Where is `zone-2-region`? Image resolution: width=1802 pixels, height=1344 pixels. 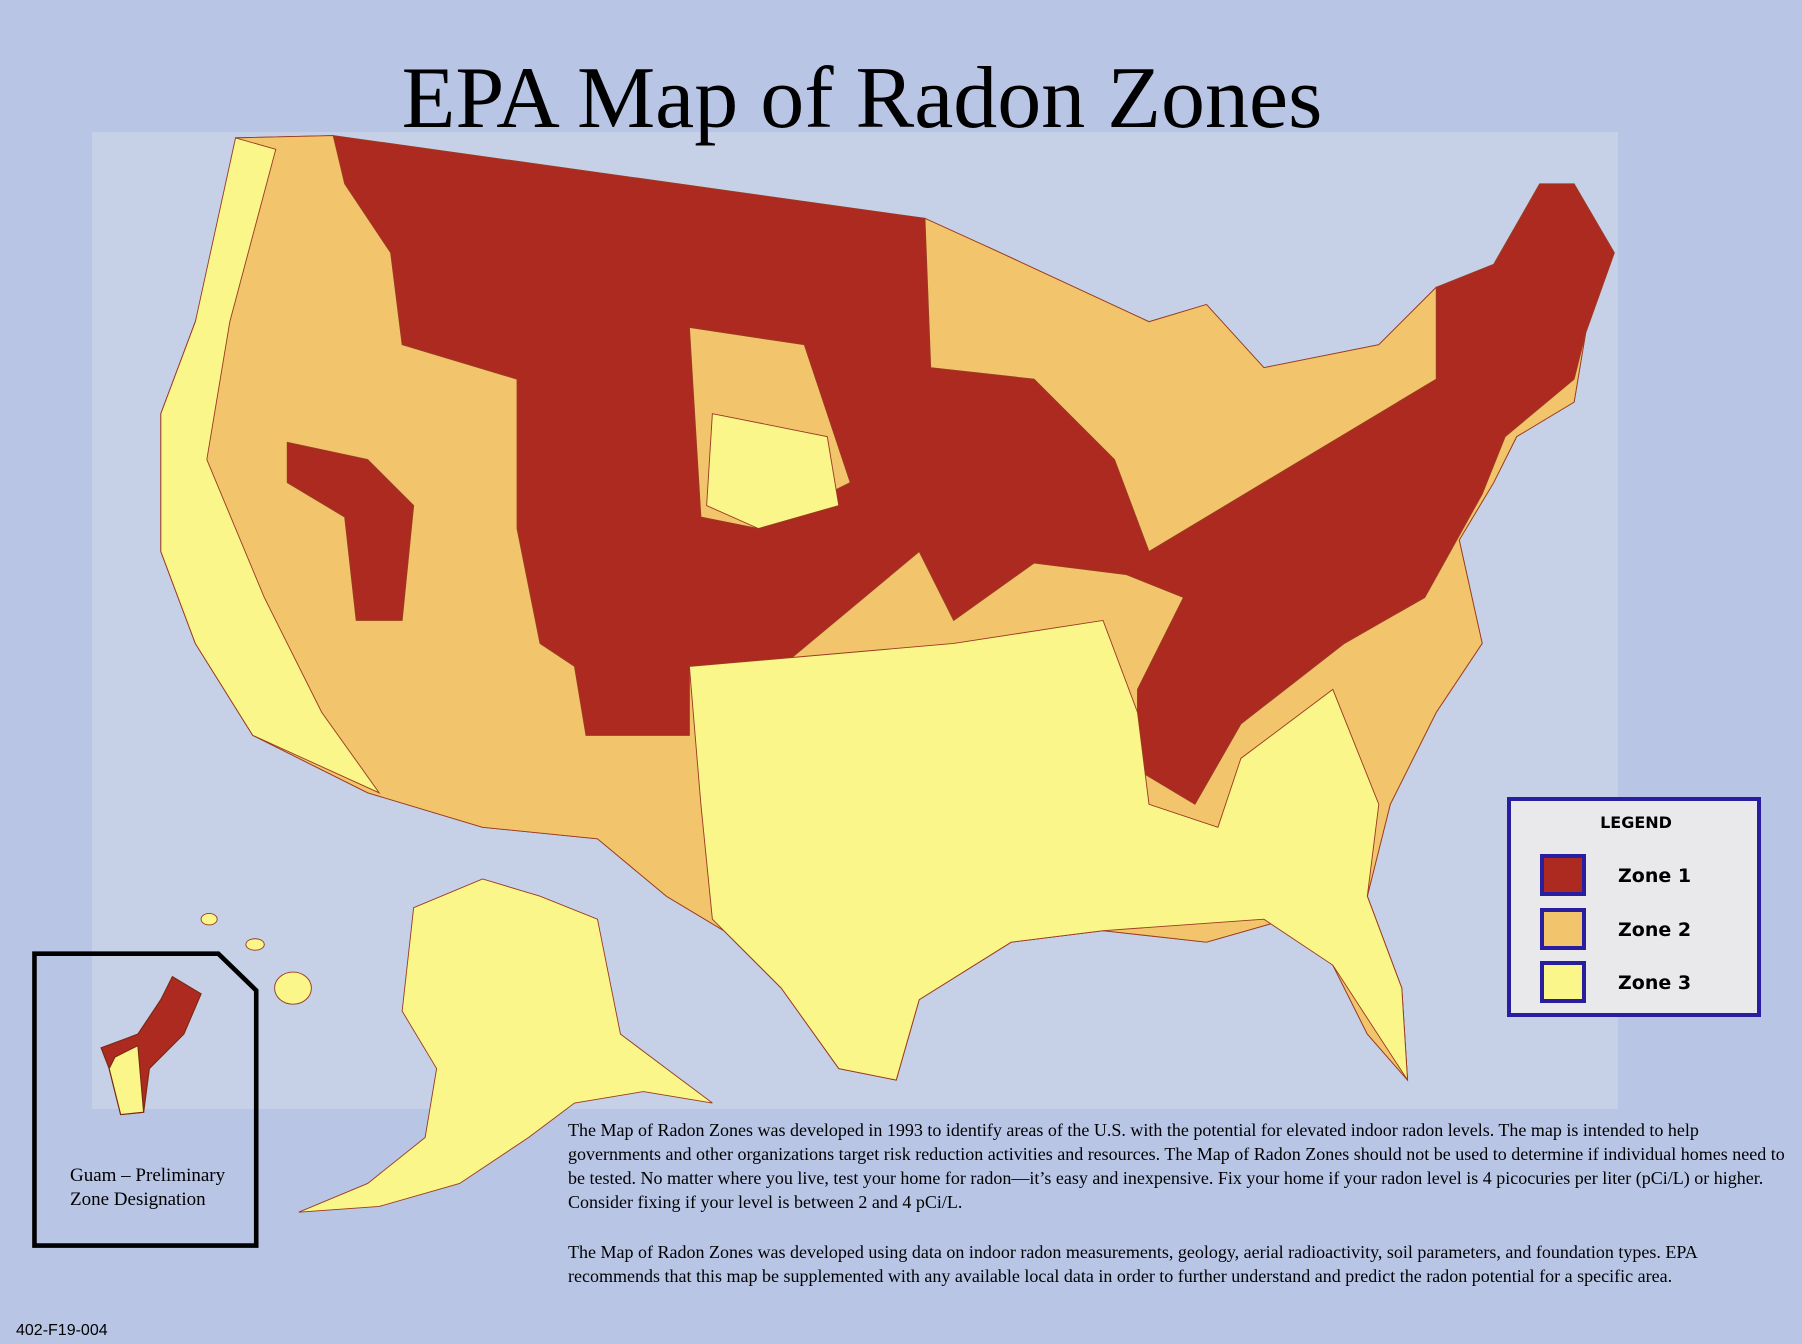
zone-2-region is located at coordinates (1180, 385).